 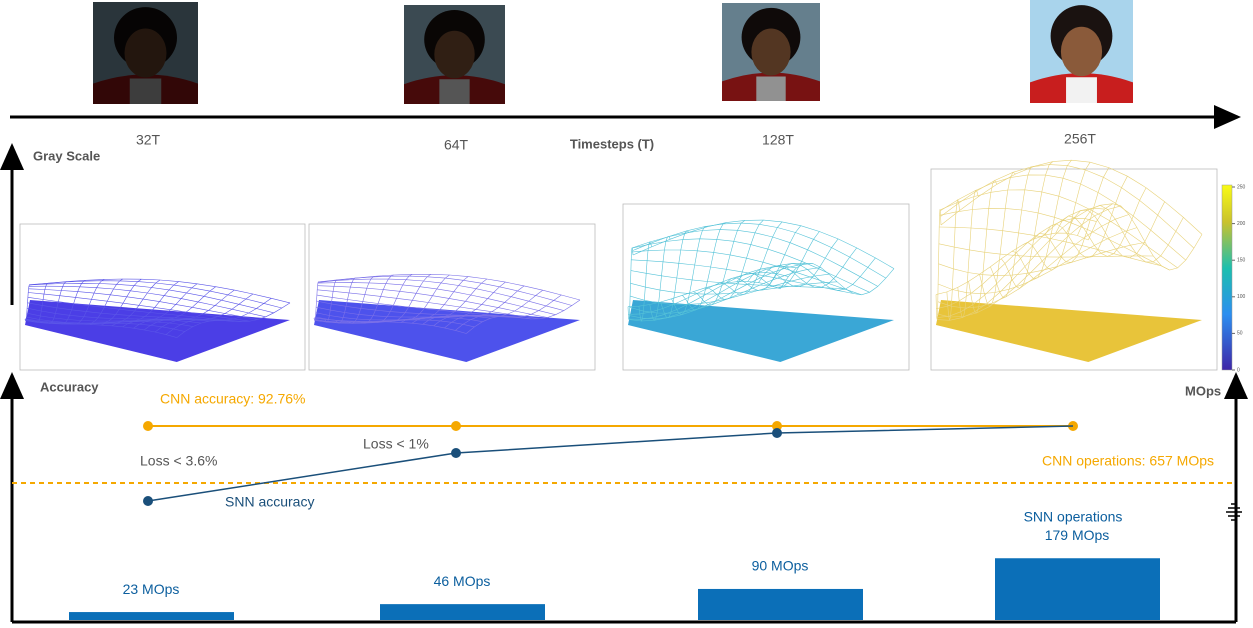 What do you see at coordinates (1241, 261) in the screenshot?
I see `colorbar-tick-label: 150` at bounding box center [1241, 261].